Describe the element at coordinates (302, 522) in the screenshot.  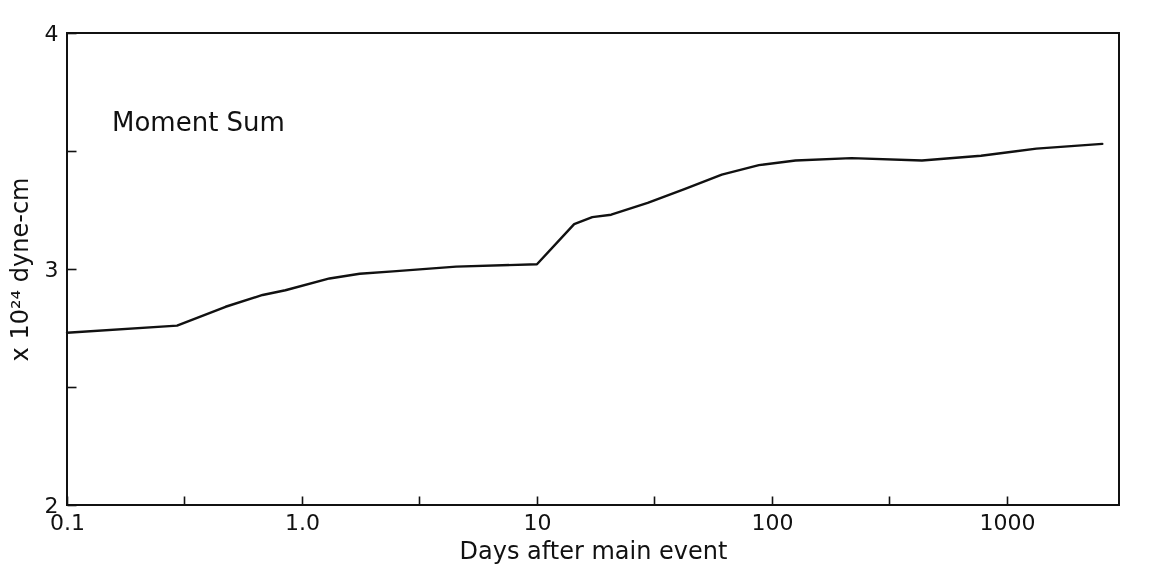
I see `x-tick-label: 1.0` at that location.